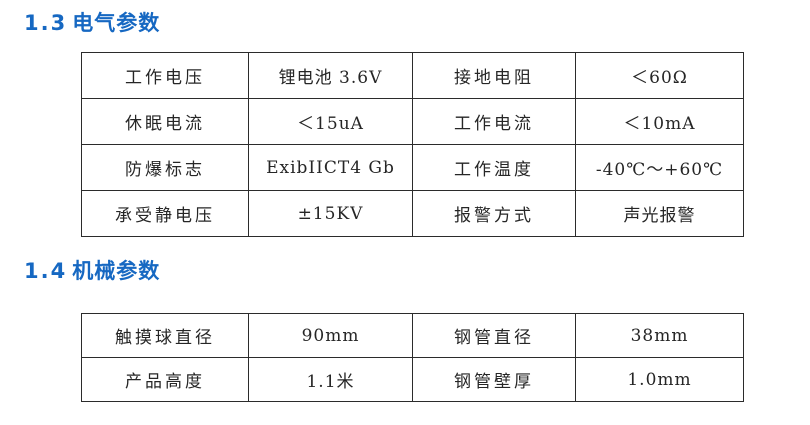  What do you see at coordinates (330, 167) in the screenshot?
I see `cell-value: ExibIICT4 Gb` at bounding box center [330, 167].